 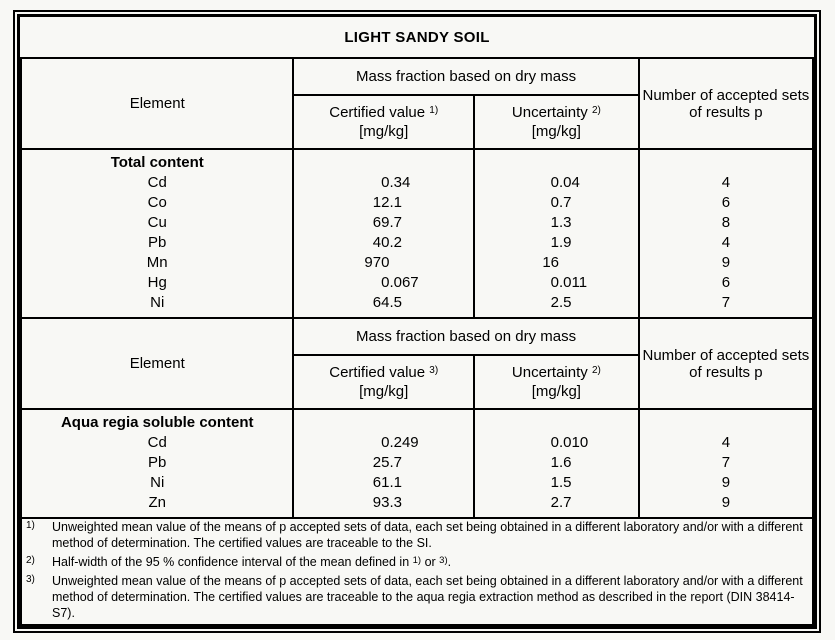 I want to click on integer-part: 40, so click(x=381, y=242).